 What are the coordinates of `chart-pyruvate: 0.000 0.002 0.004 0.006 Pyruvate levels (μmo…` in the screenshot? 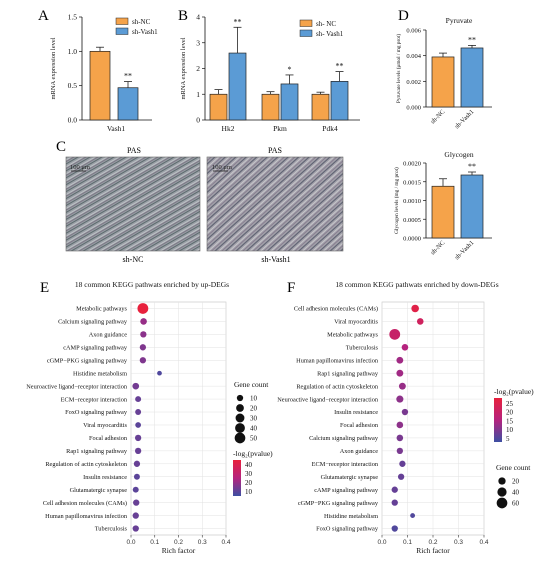 It's located at (443, 73).